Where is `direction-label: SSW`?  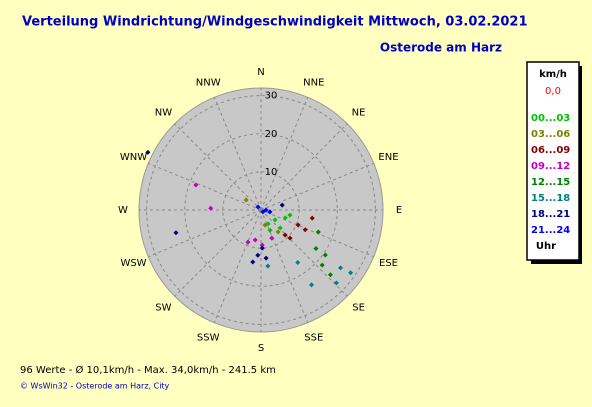 direction-label: SSW is located at coordinates (208, 337).